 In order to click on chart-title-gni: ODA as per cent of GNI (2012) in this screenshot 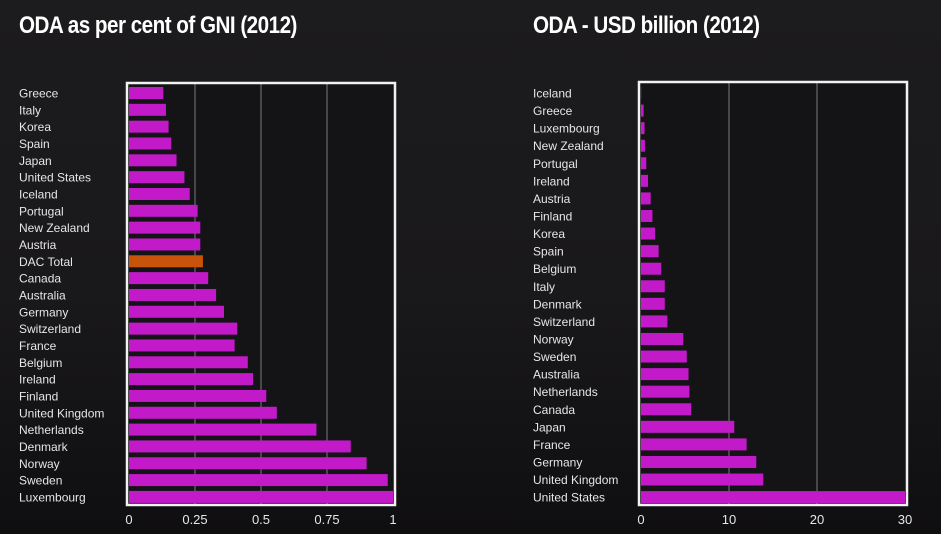, I will do `click(158, 25)`.